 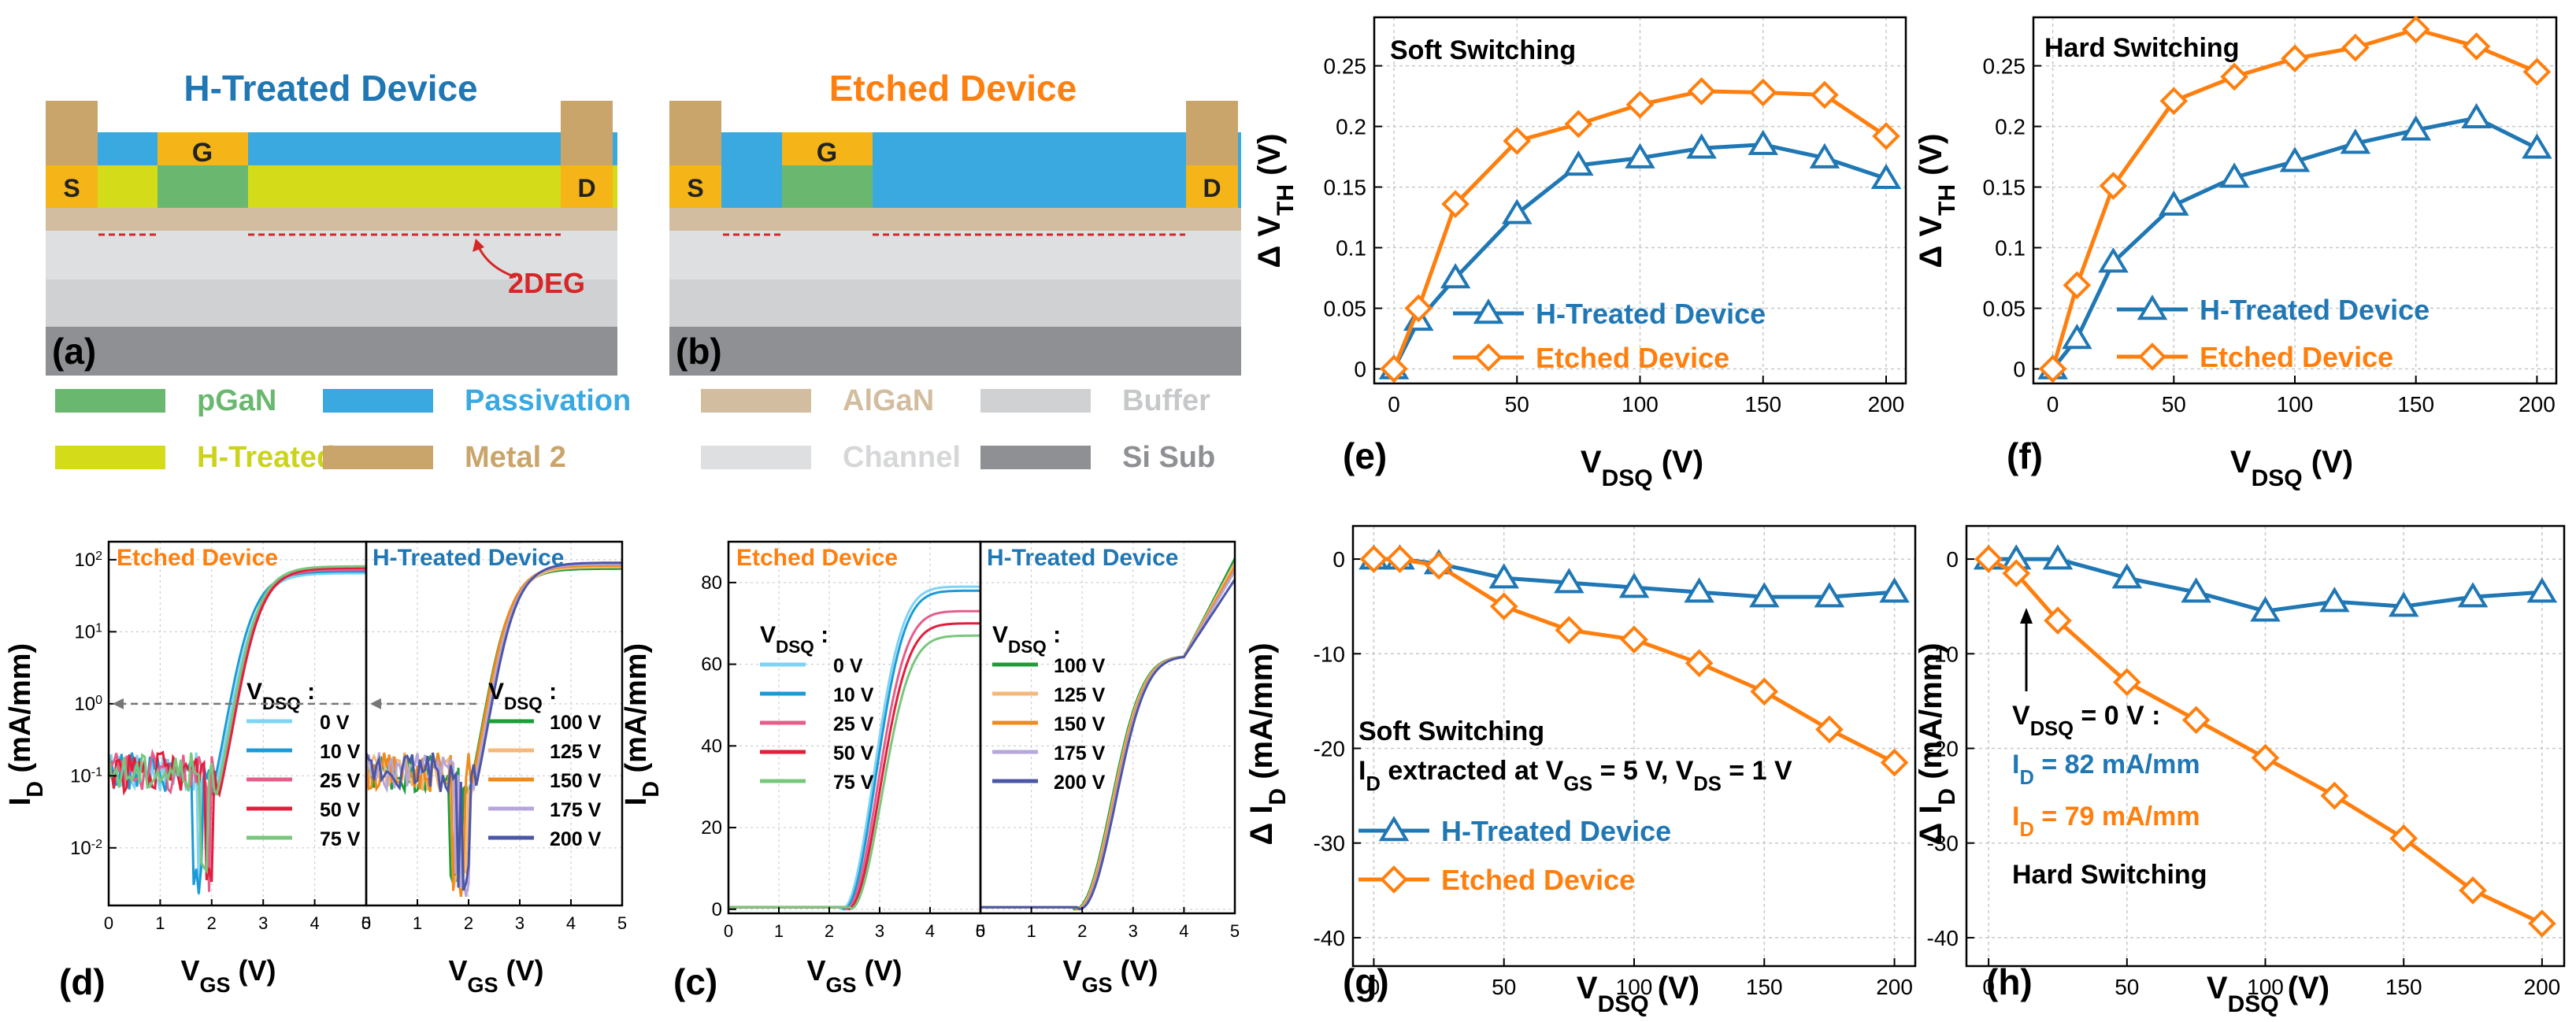 I want to click on legend-label: 125 V, so click(x=576, y=752).